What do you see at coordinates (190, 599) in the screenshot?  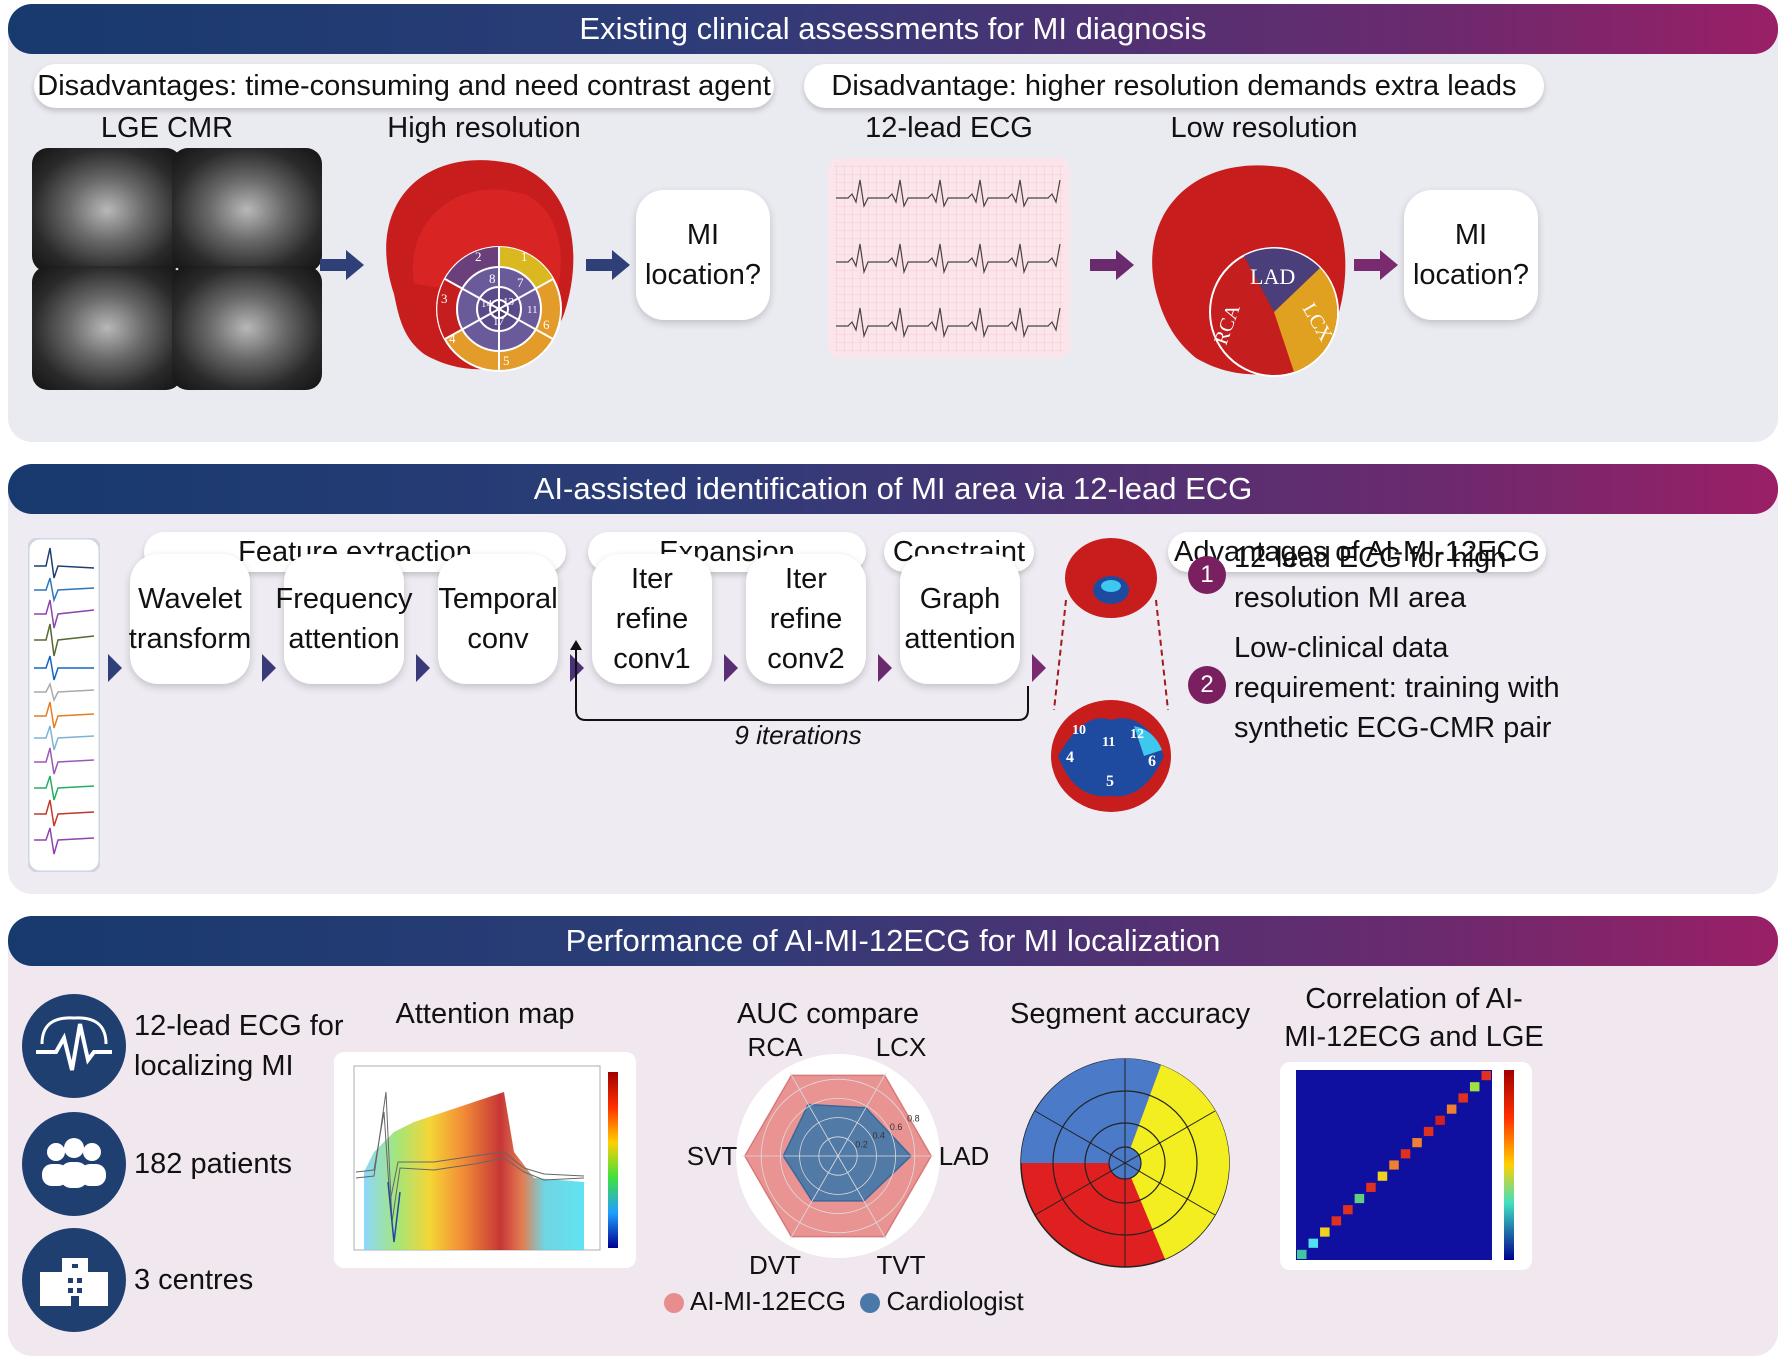 I see `step-line: Wavelet` at bounding box center [190, 599].